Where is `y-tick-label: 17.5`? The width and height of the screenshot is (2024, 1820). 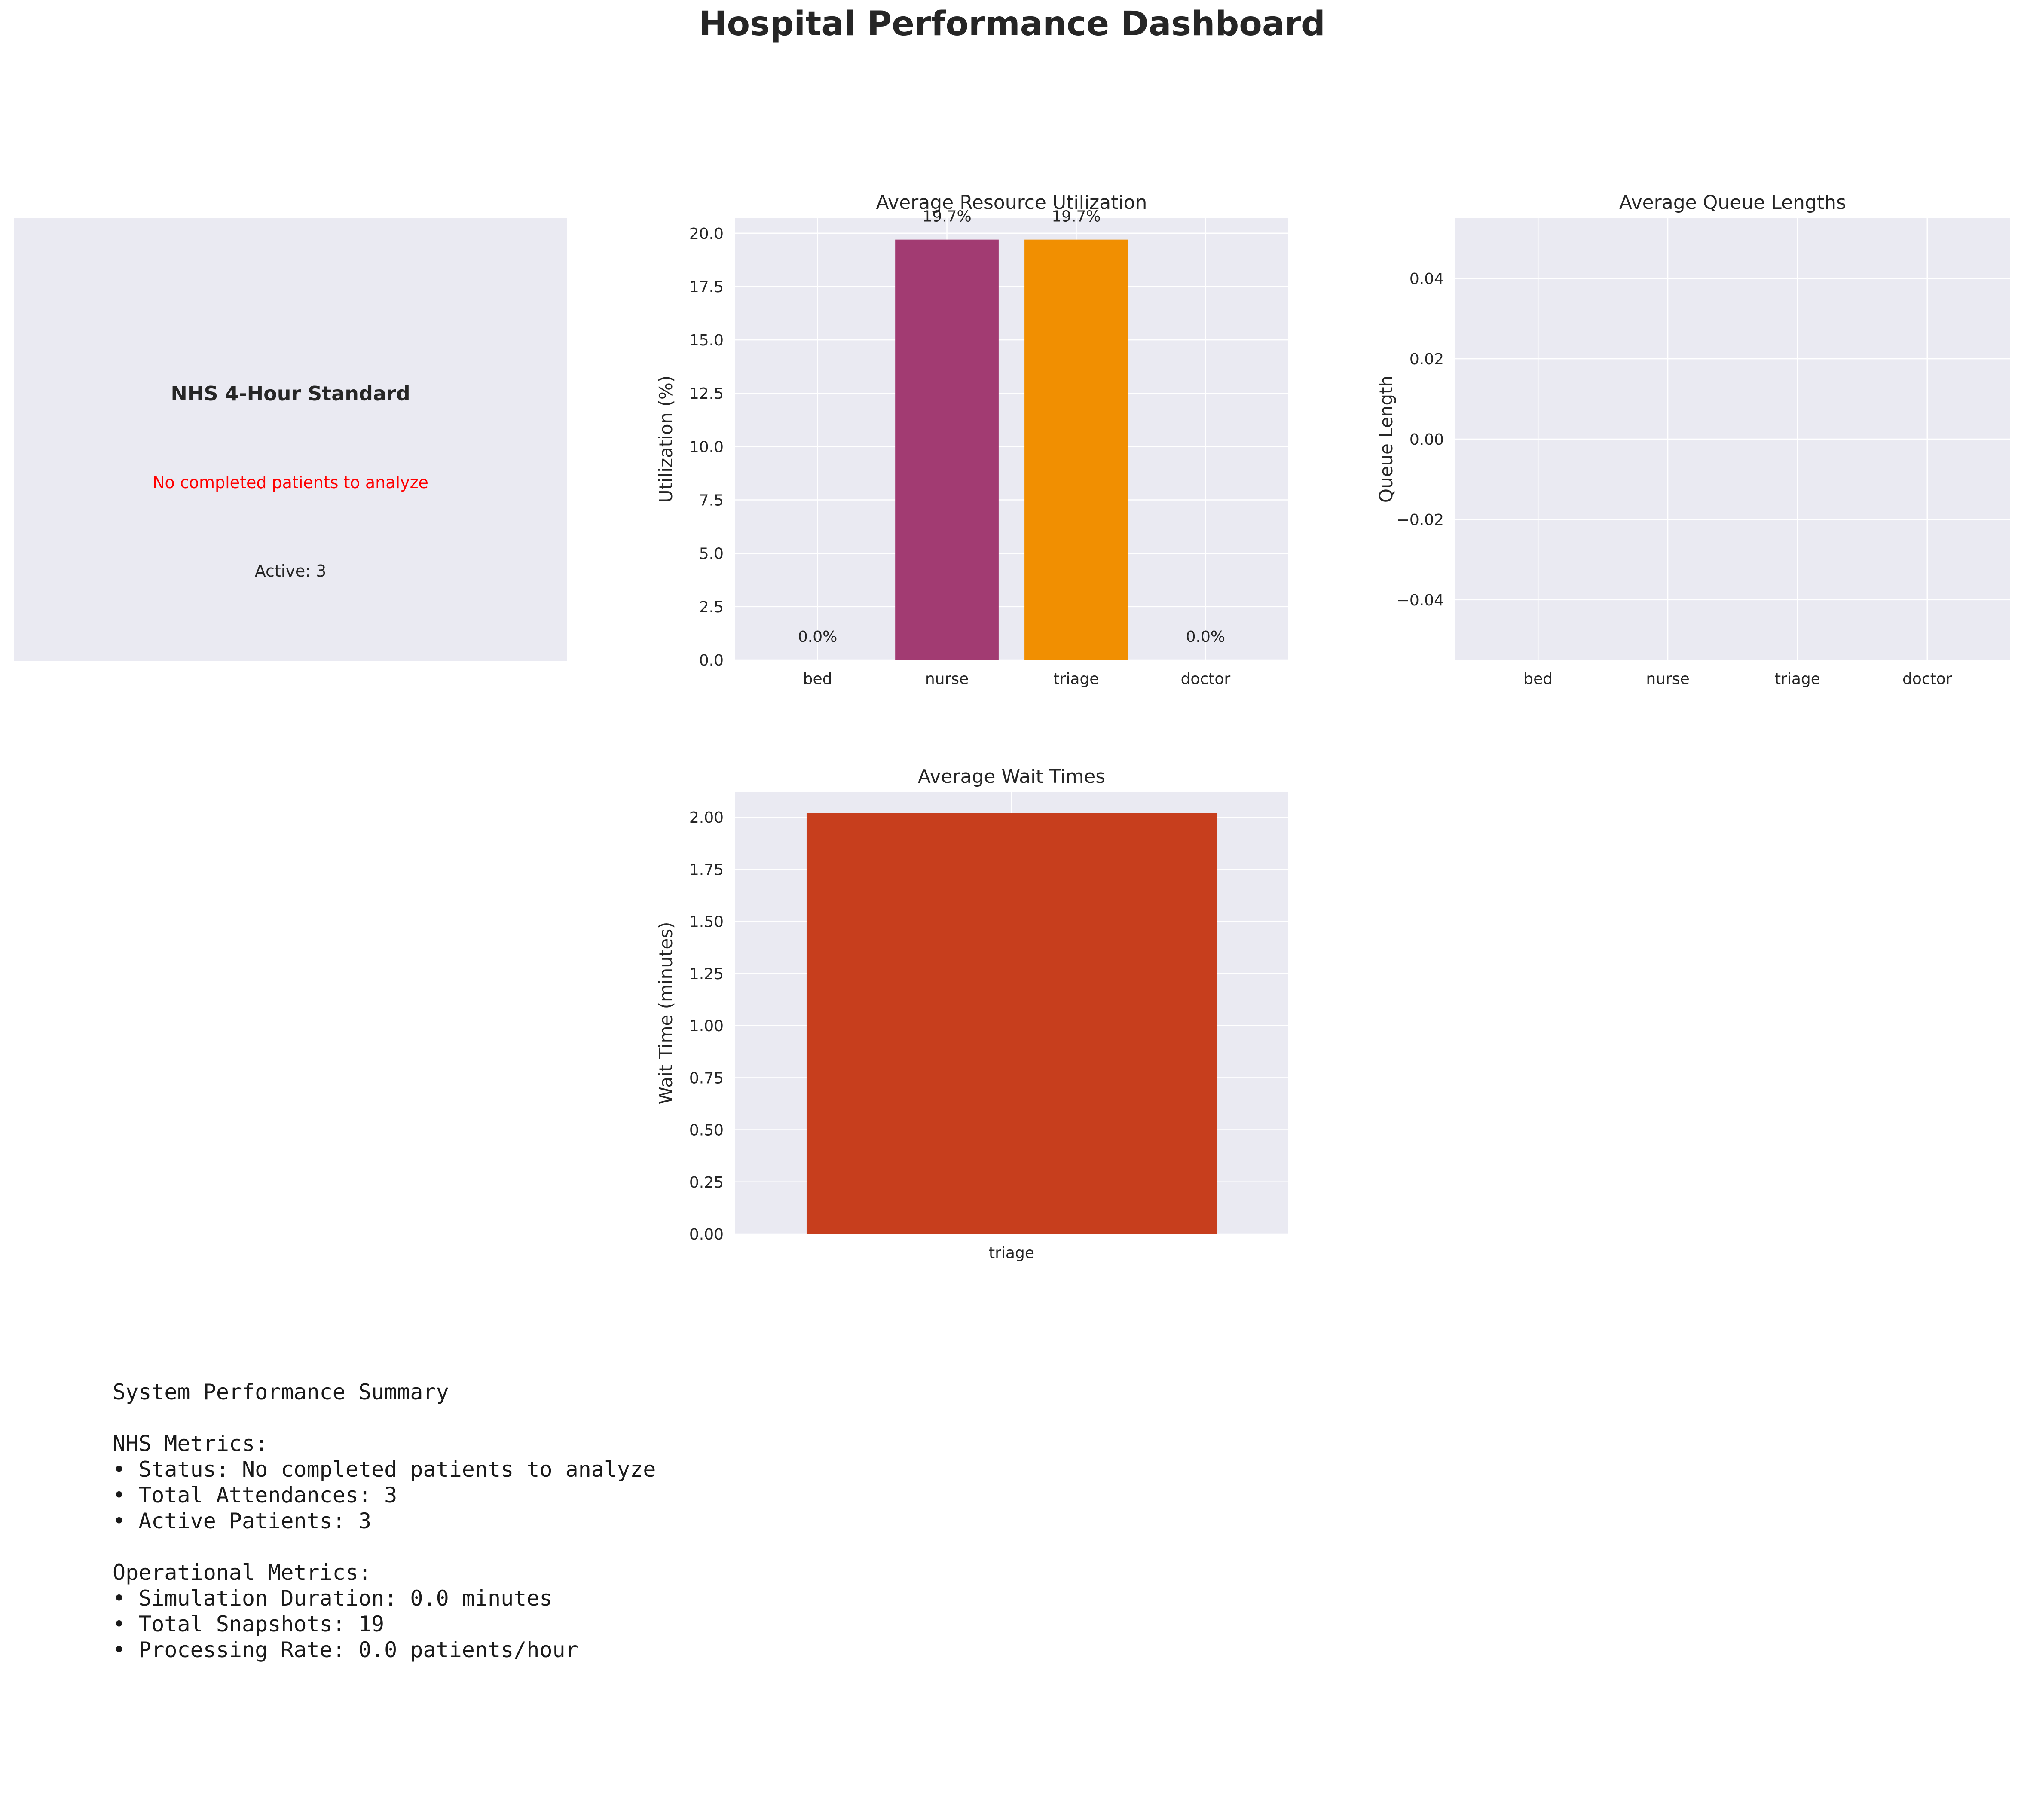 y-tick-label: 17.5 is located at coordinates (707, 287).